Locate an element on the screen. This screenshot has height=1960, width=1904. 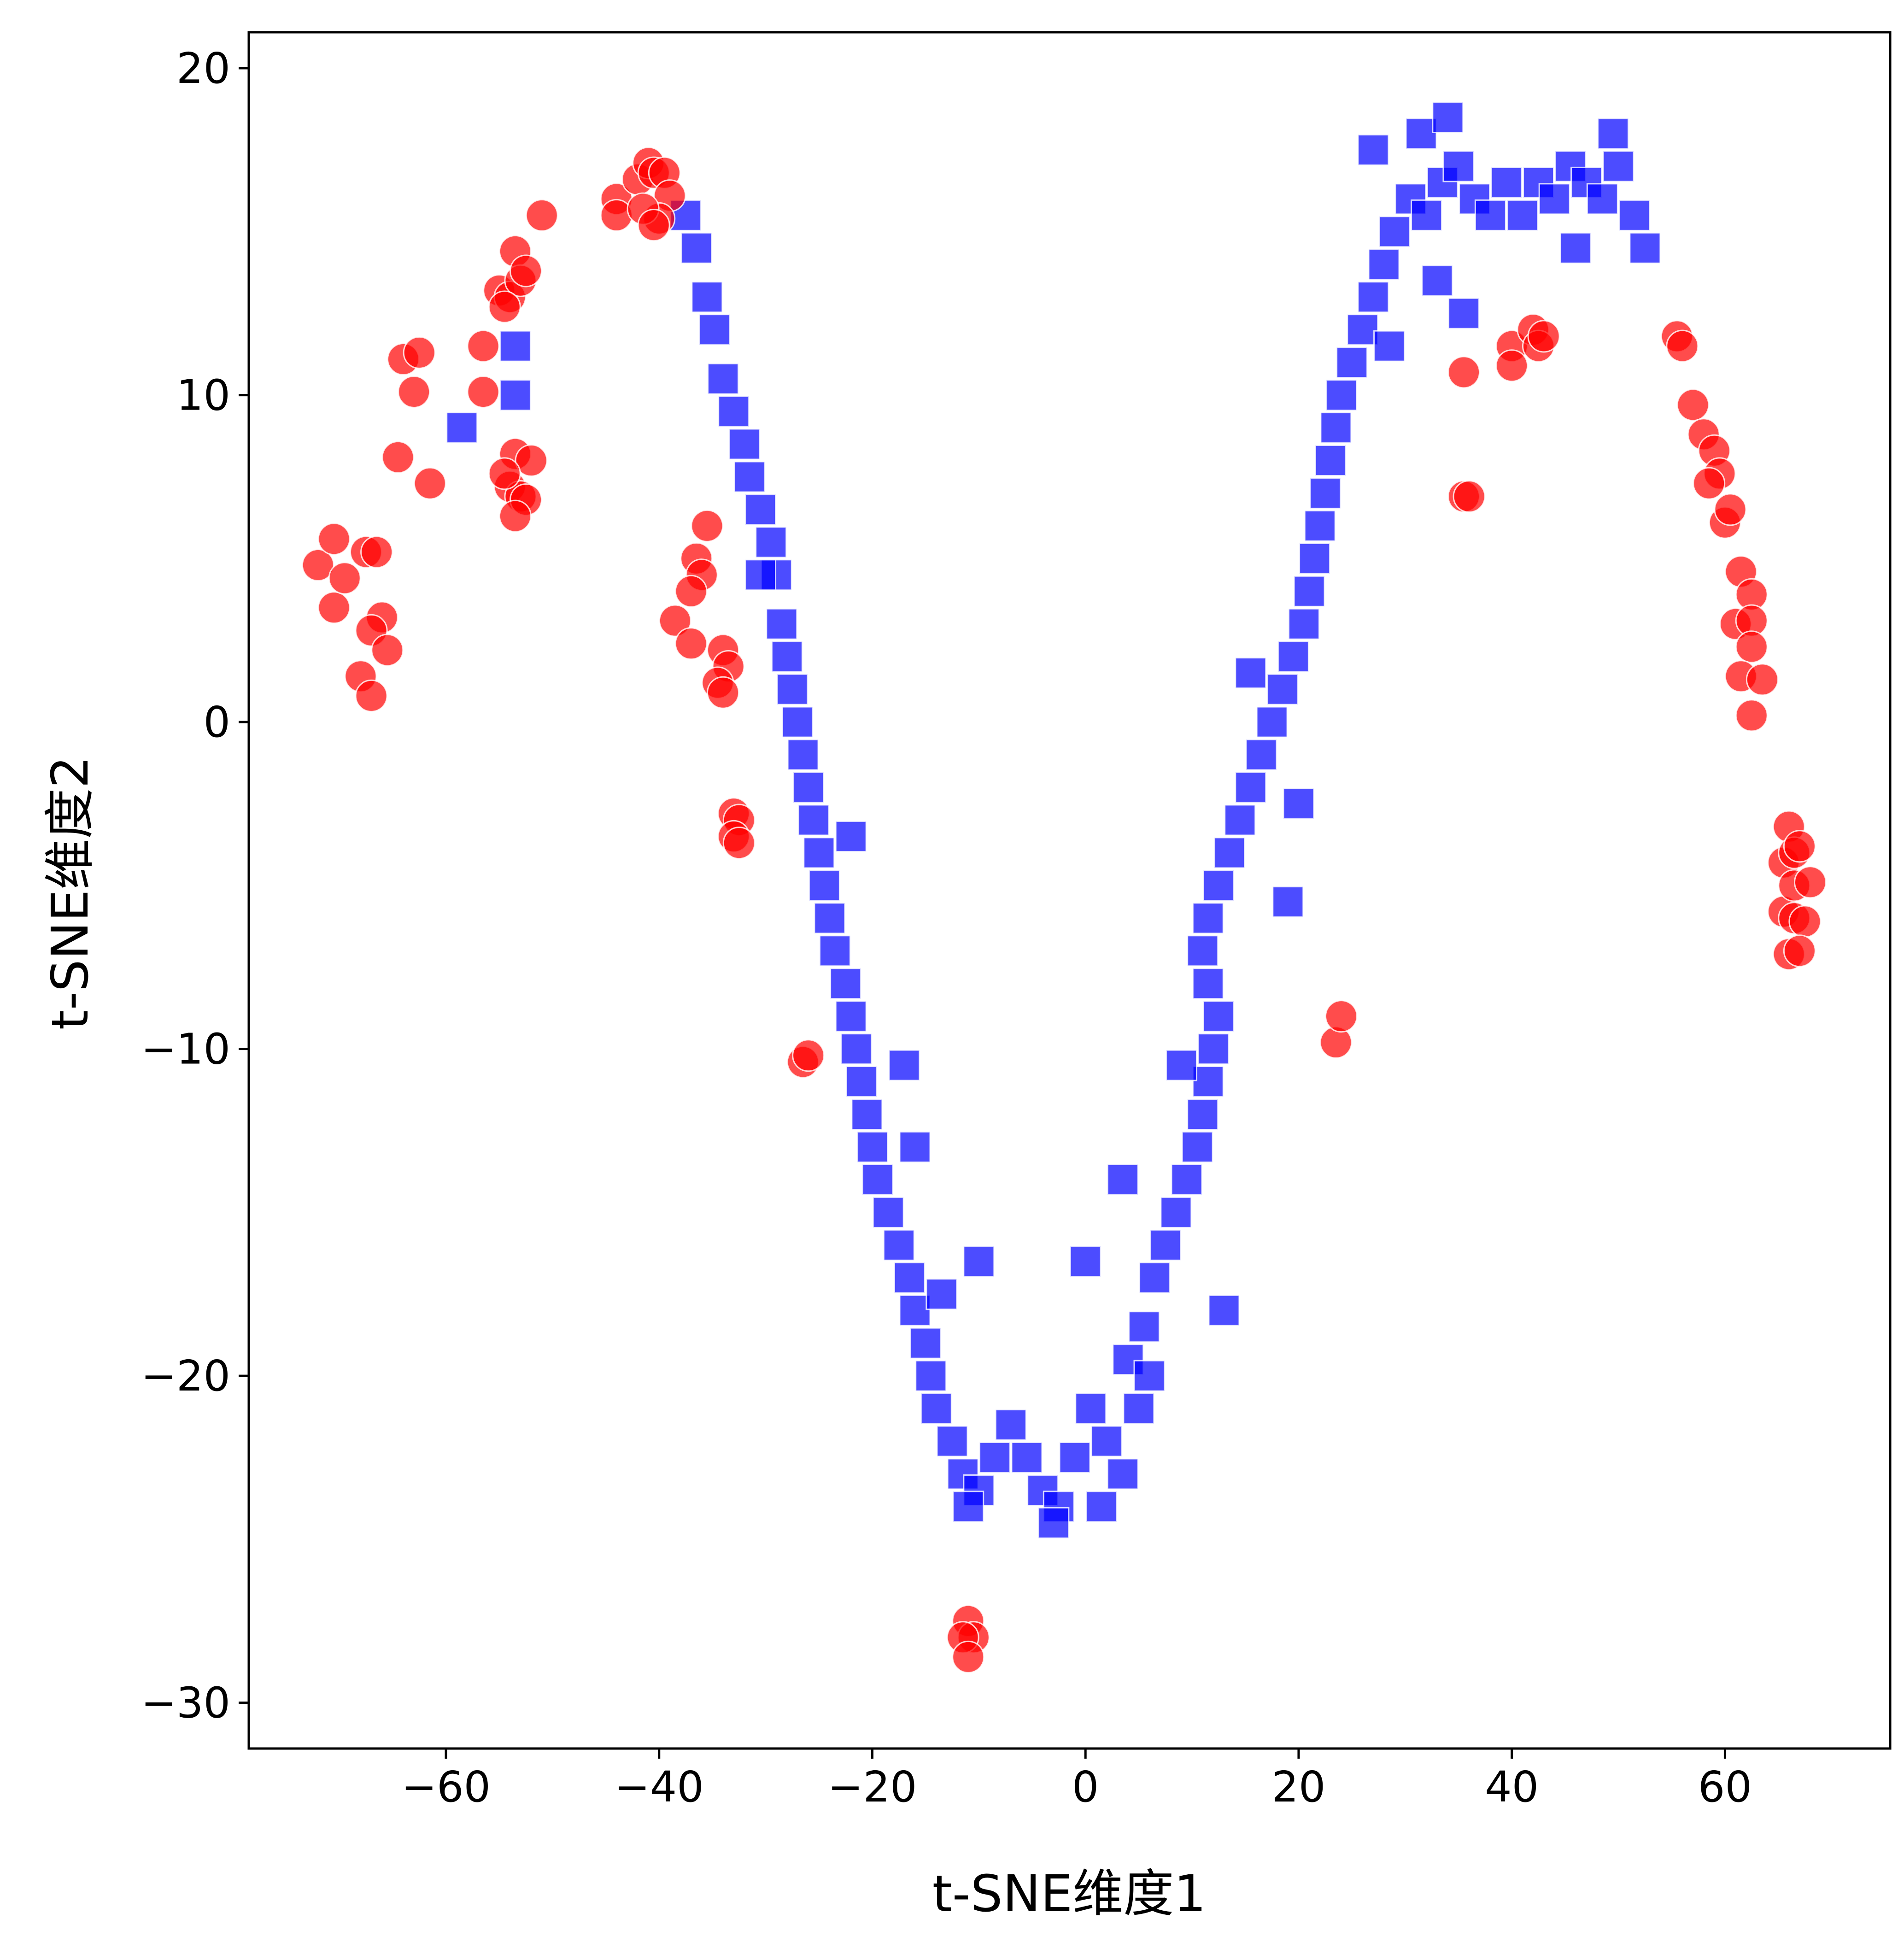
y-tick-label: 0 is located at coordinates (216, 723).